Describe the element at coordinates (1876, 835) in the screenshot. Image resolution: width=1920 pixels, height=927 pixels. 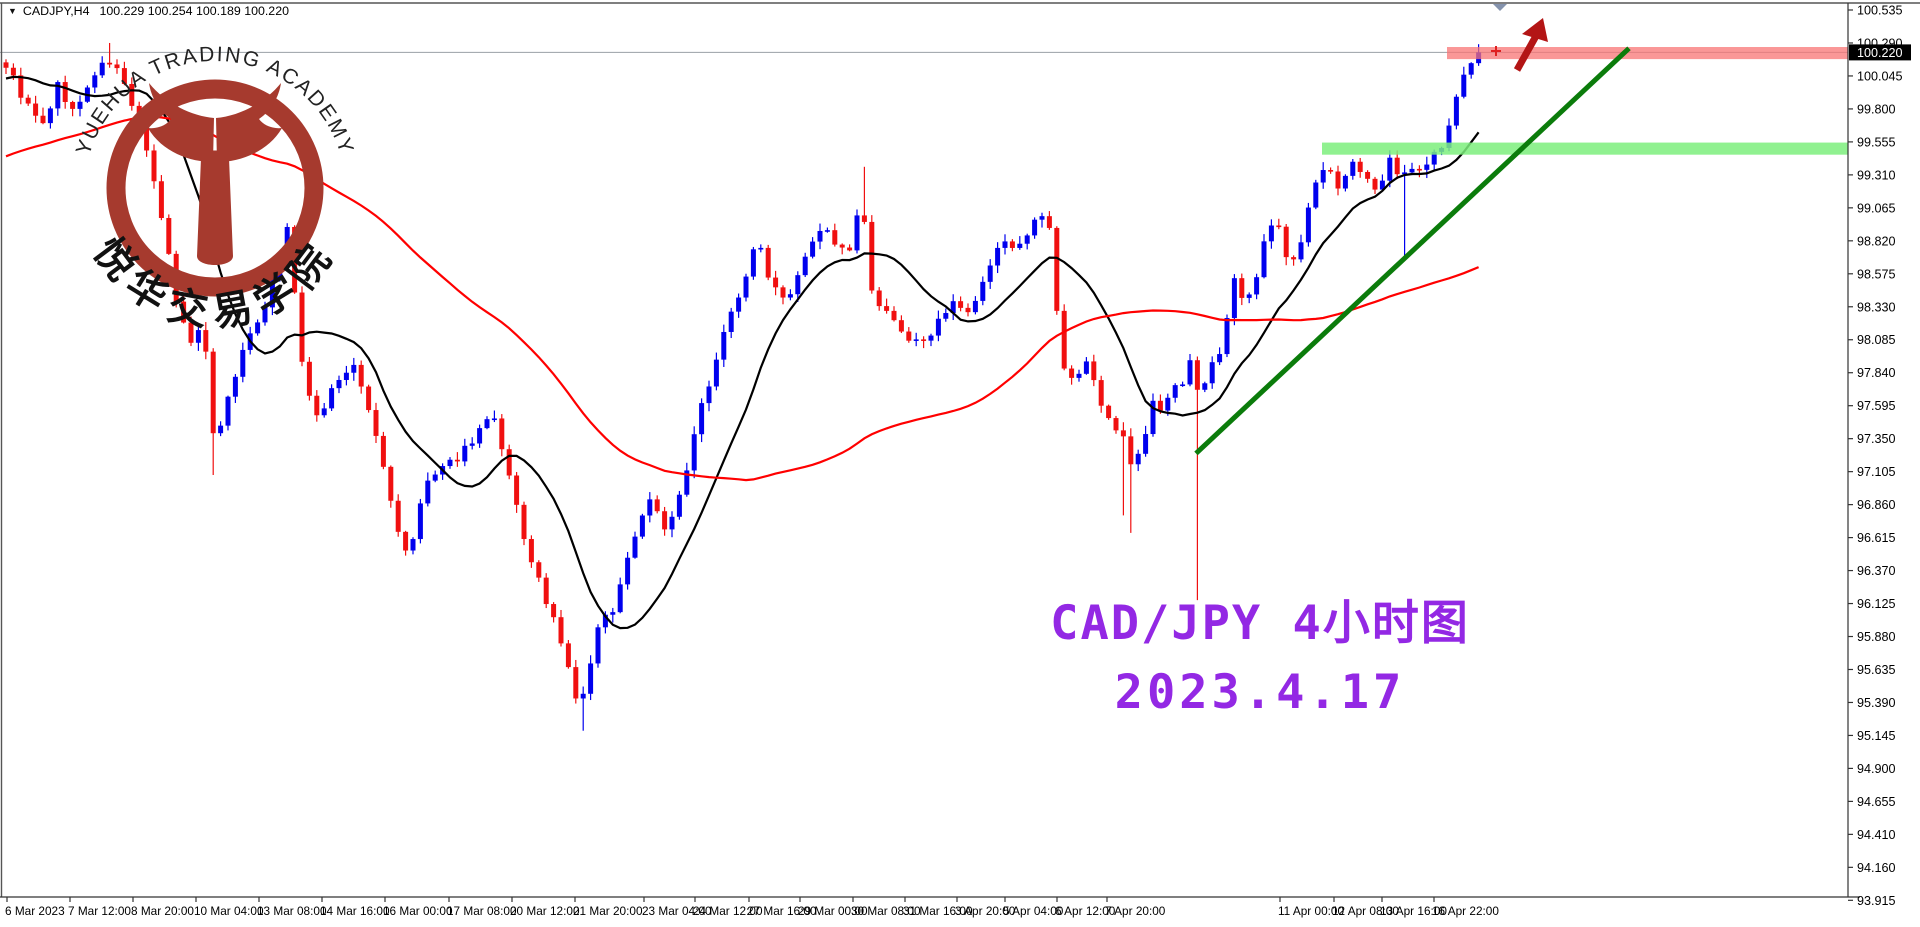
I see `price-tick-label: 94.410` at that location.